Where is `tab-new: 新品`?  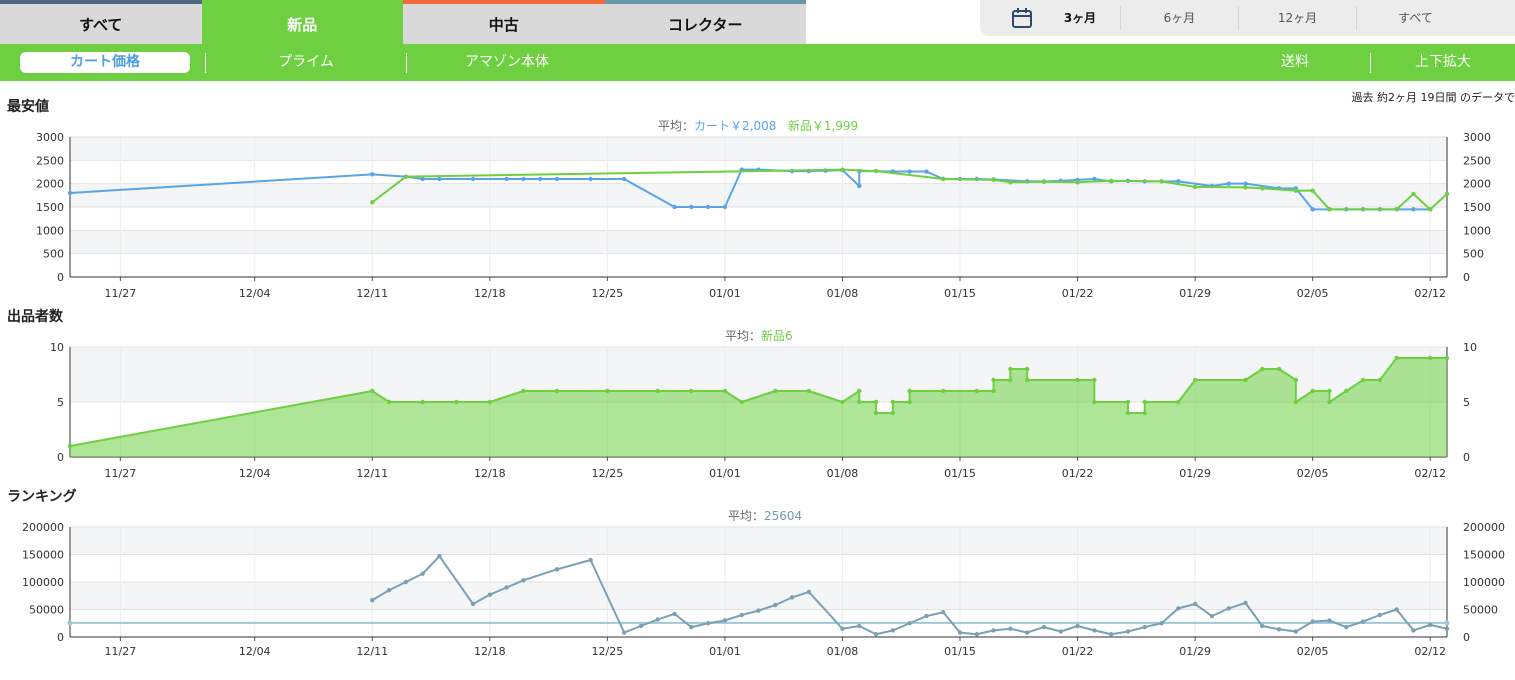
tab-new: 新品 is located at coordinates (302, 22).